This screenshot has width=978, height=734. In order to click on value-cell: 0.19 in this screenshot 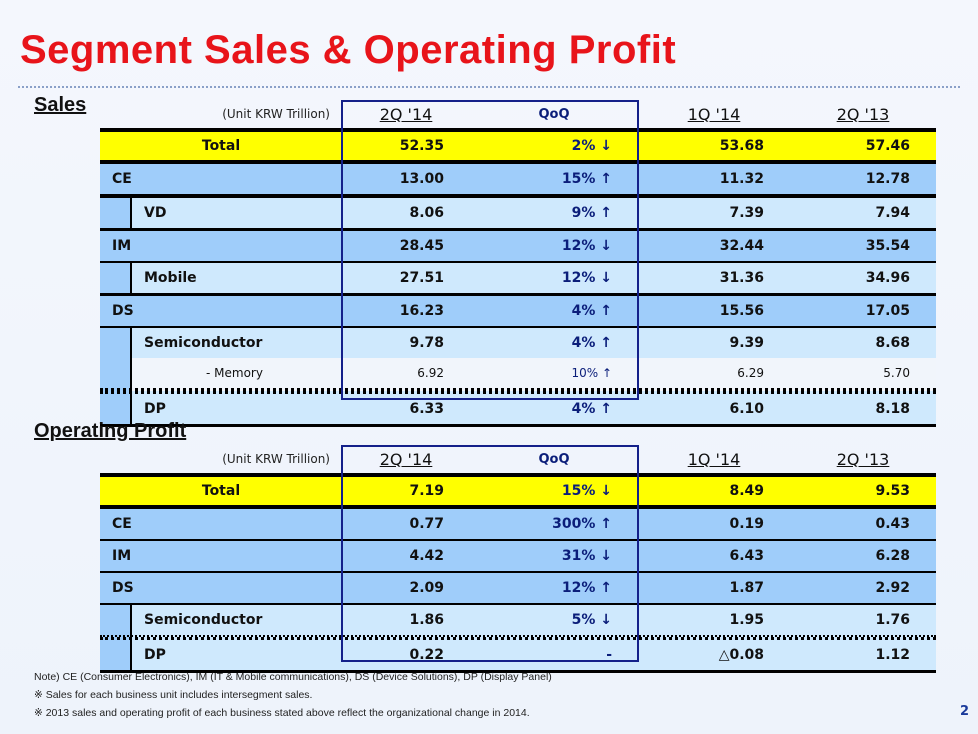, I will do `click(746, 524)`.